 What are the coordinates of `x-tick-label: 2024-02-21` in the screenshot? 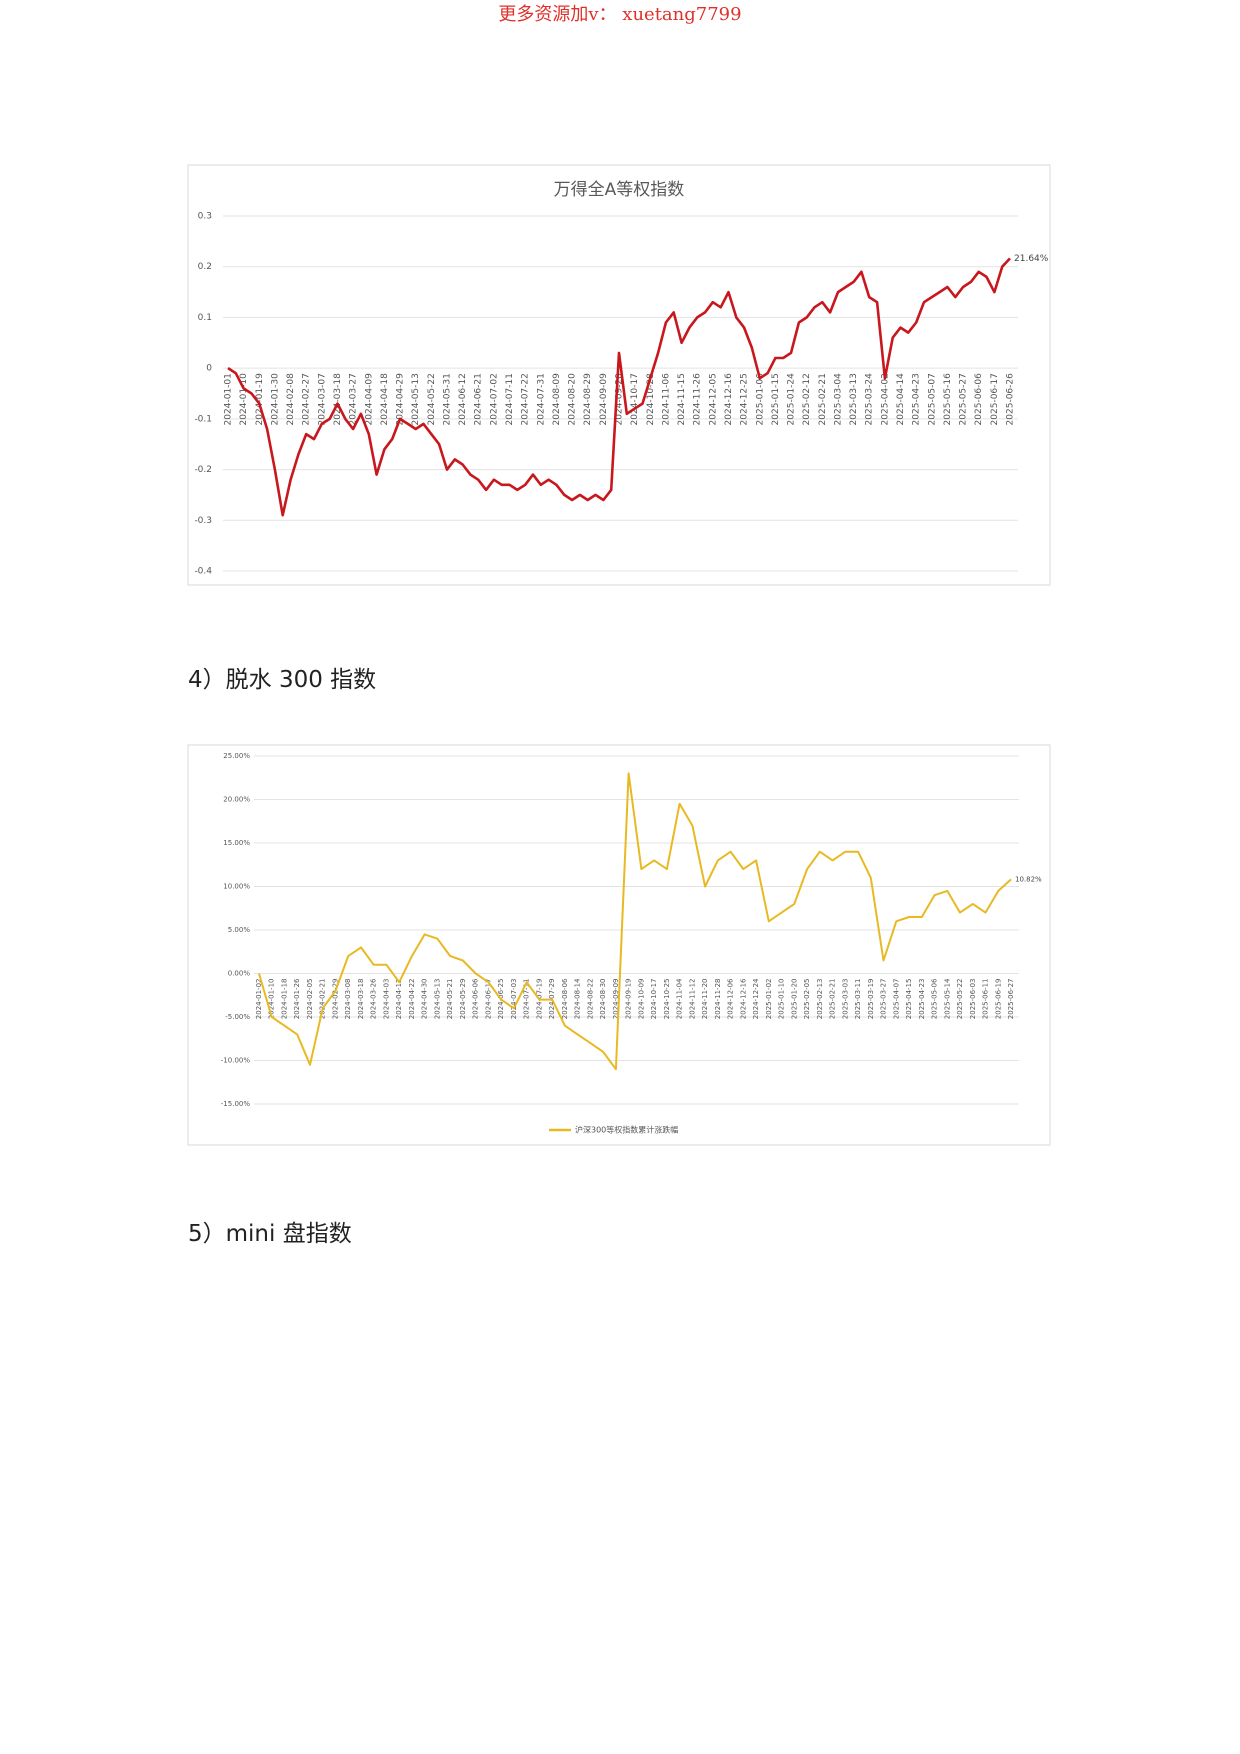 It's located at (323, 999).